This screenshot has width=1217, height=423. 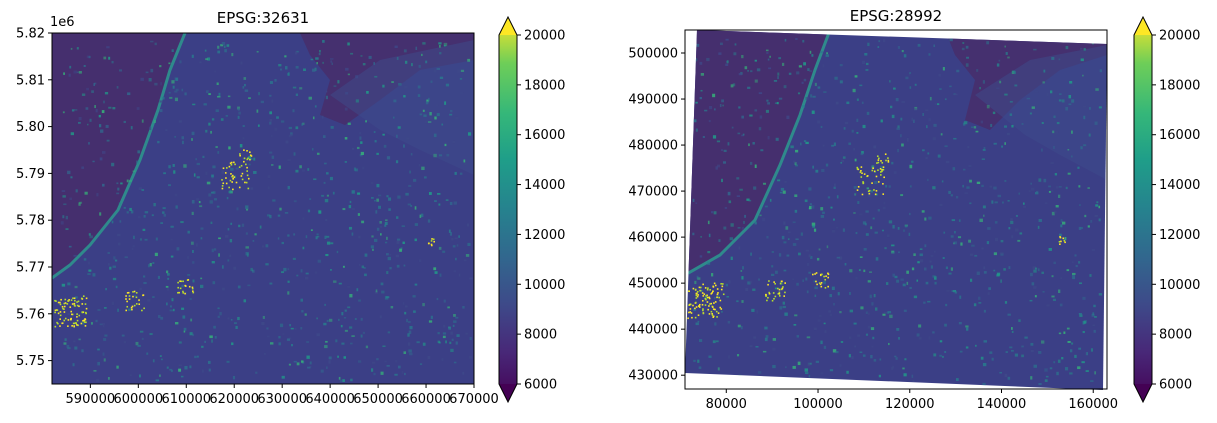 What do you see at coordinates (896, 16) in the screenshot?
I see `plot-title: EPSG:28992` at bounding box center [896, 16].